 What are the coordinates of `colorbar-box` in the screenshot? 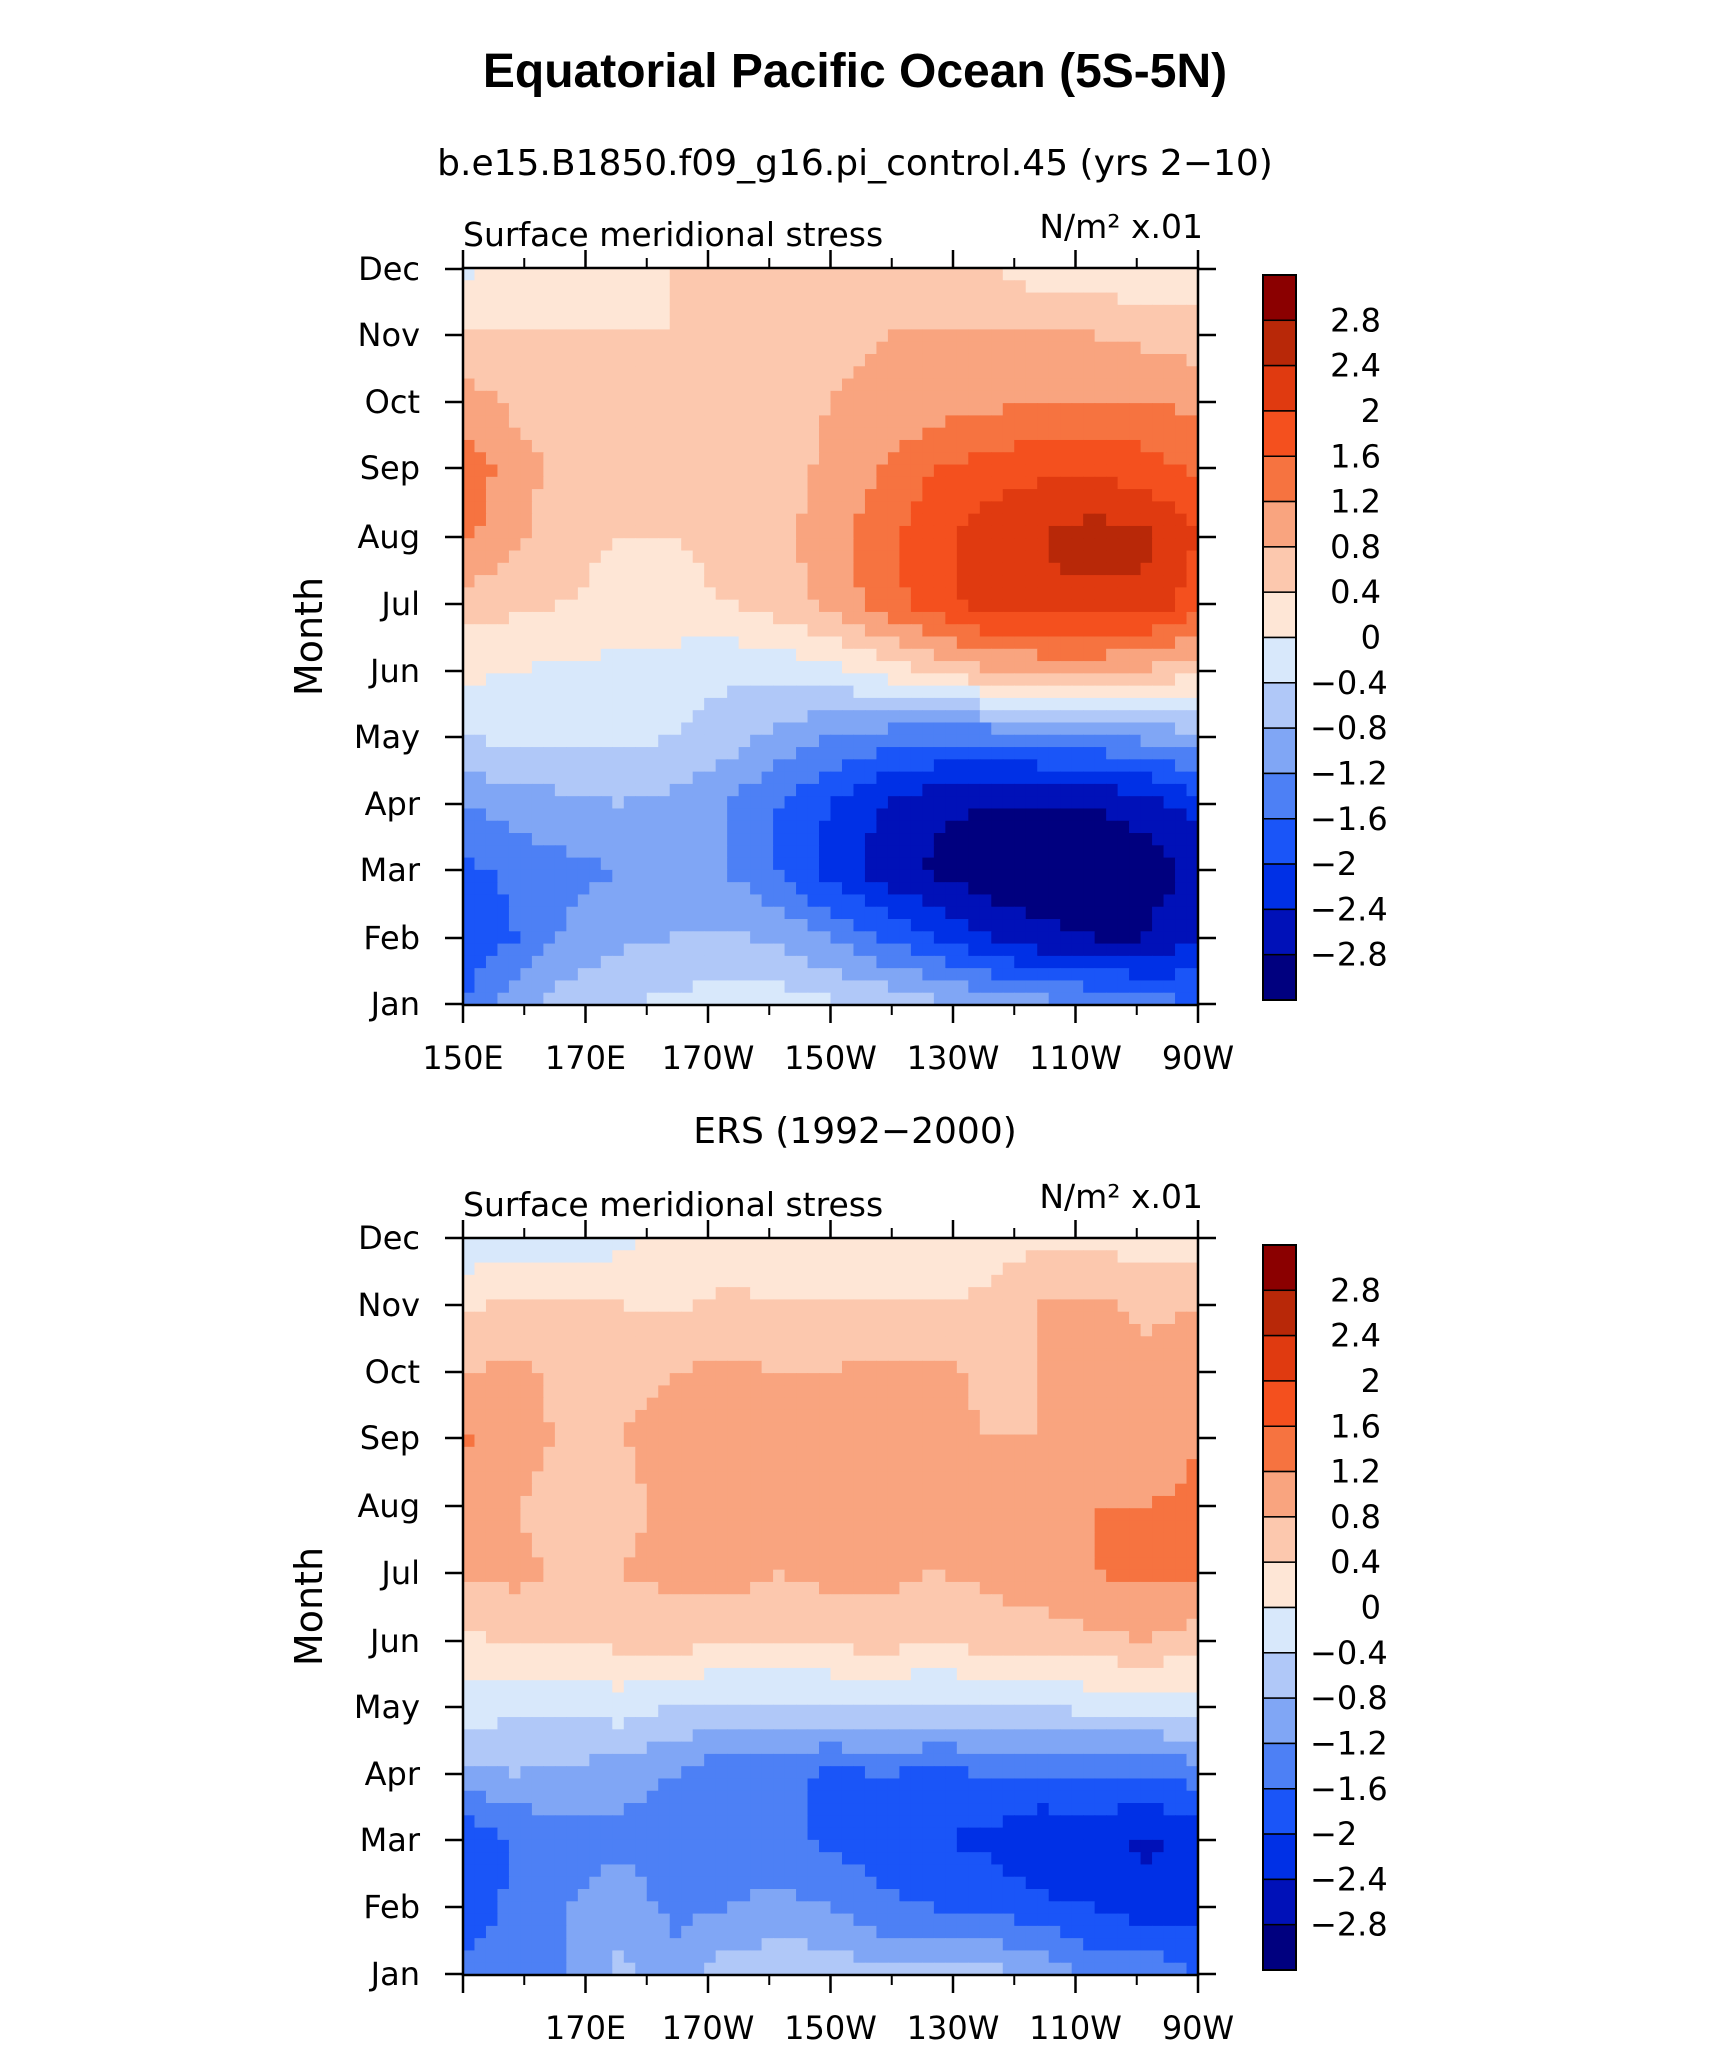 It's located at (1279, 841).